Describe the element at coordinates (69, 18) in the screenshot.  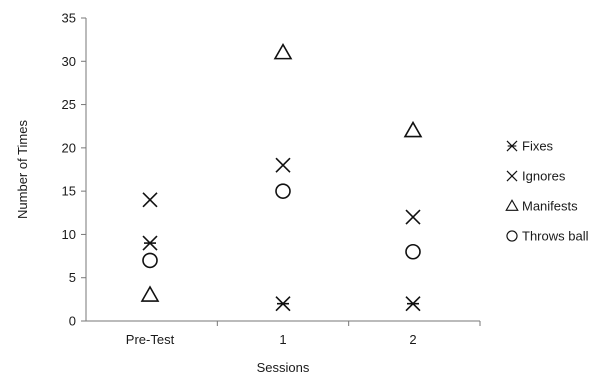
I see `y-tick-label: 35` at that location.